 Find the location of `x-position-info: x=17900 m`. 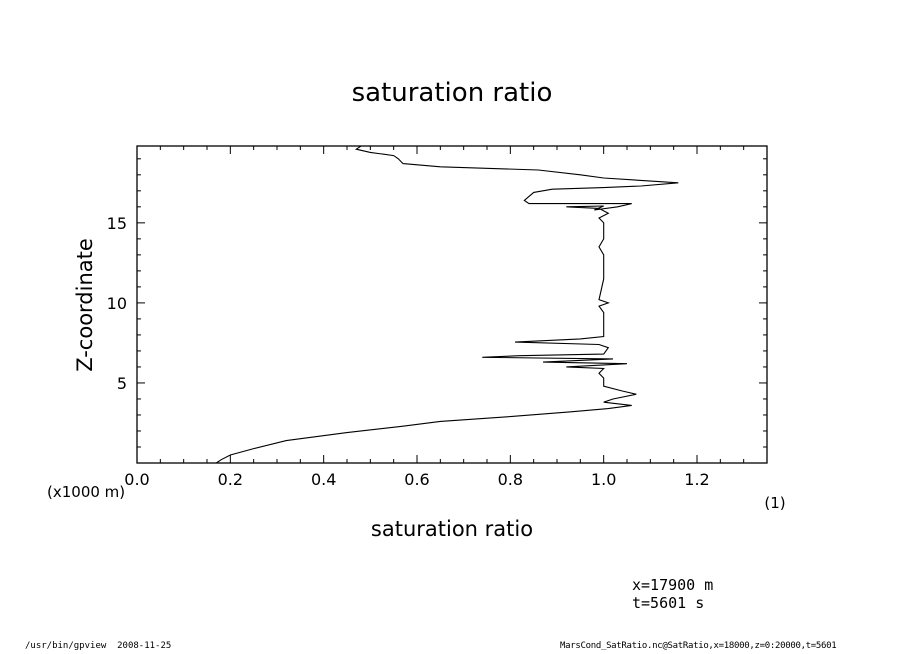

x-position-info: x=17900 m is located at coordinates (673, 585).